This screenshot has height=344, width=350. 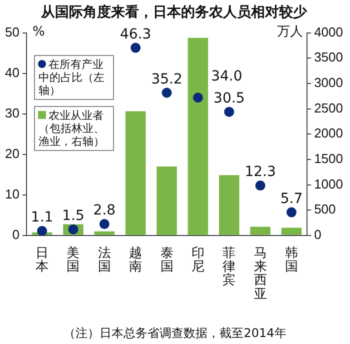 What do you see at coordinates (175, 333) in the screenshot?
I see `text: （注）日本总务省调查数据，截至2014年` at bounding box center [175, 333].